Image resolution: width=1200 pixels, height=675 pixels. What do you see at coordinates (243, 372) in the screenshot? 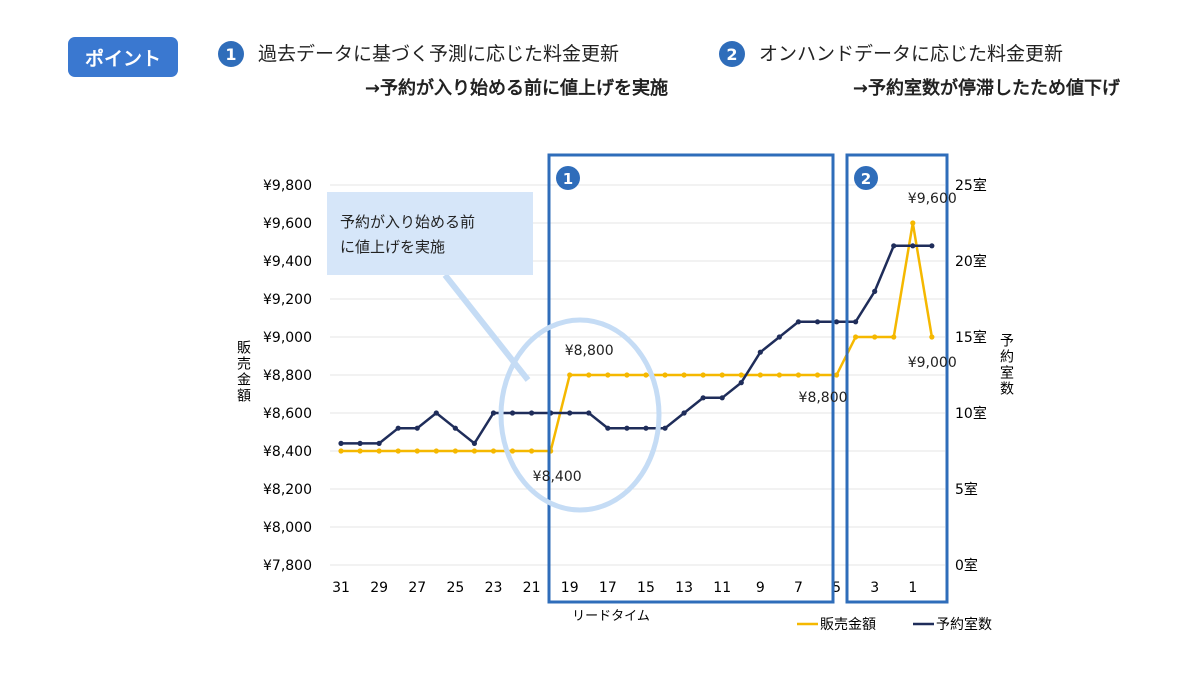
I see `y-left-axis-title: 販売金額` at bounding box center [243, 372].